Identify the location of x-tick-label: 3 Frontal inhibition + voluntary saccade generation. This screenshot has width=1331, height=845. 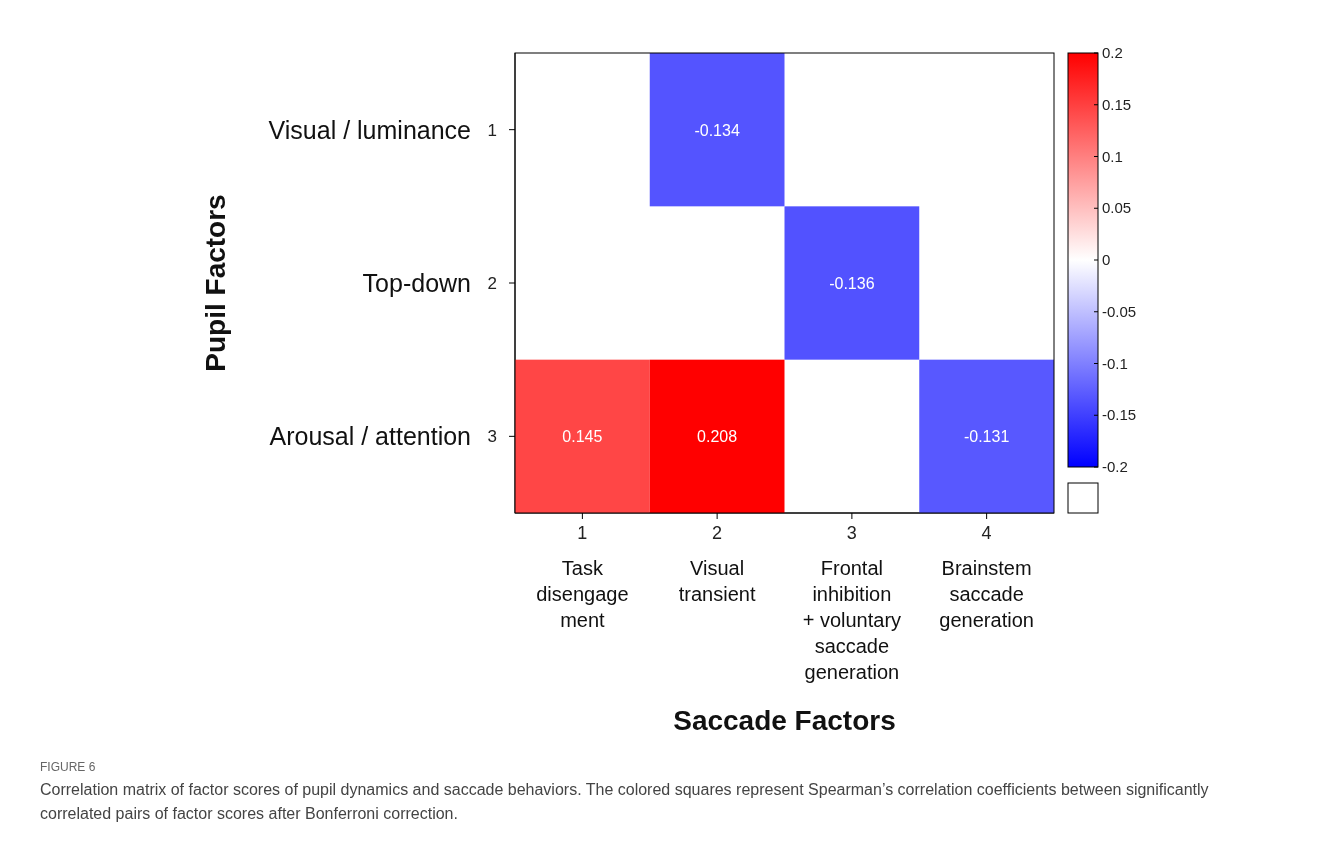
(852, 603).